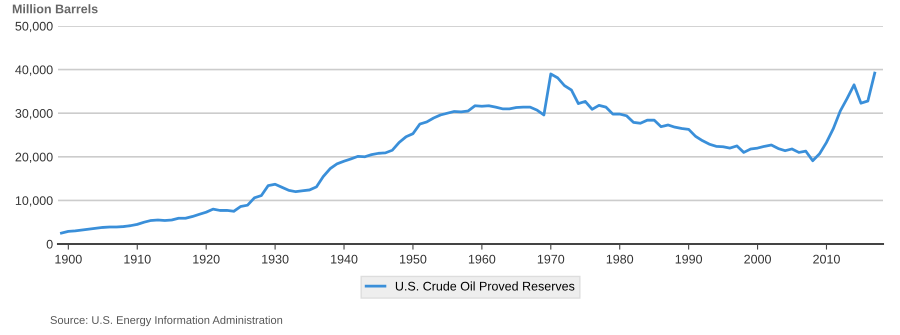  I want to click on y-tick-label: 30,000, so click(34, 114).